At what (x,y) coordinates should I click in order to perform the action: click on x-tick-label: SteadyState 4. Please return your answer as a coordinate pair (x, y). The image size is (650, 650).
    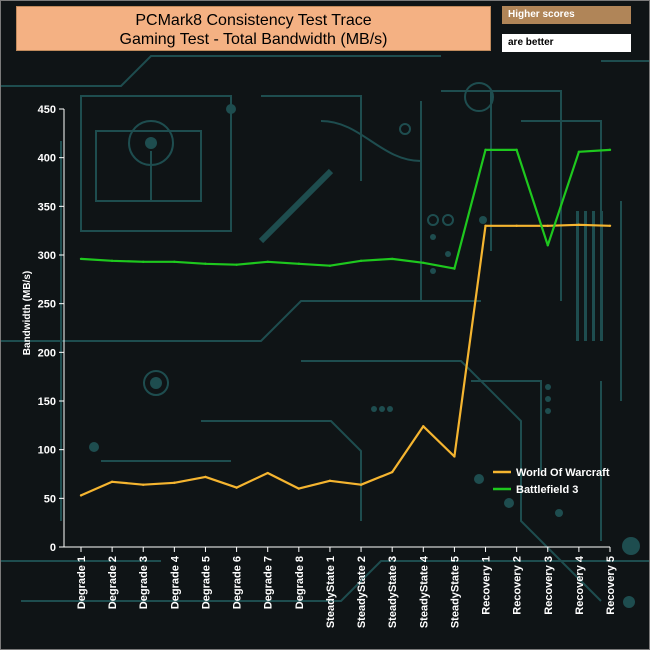
    Looking at the image, I should click on (424, 591).